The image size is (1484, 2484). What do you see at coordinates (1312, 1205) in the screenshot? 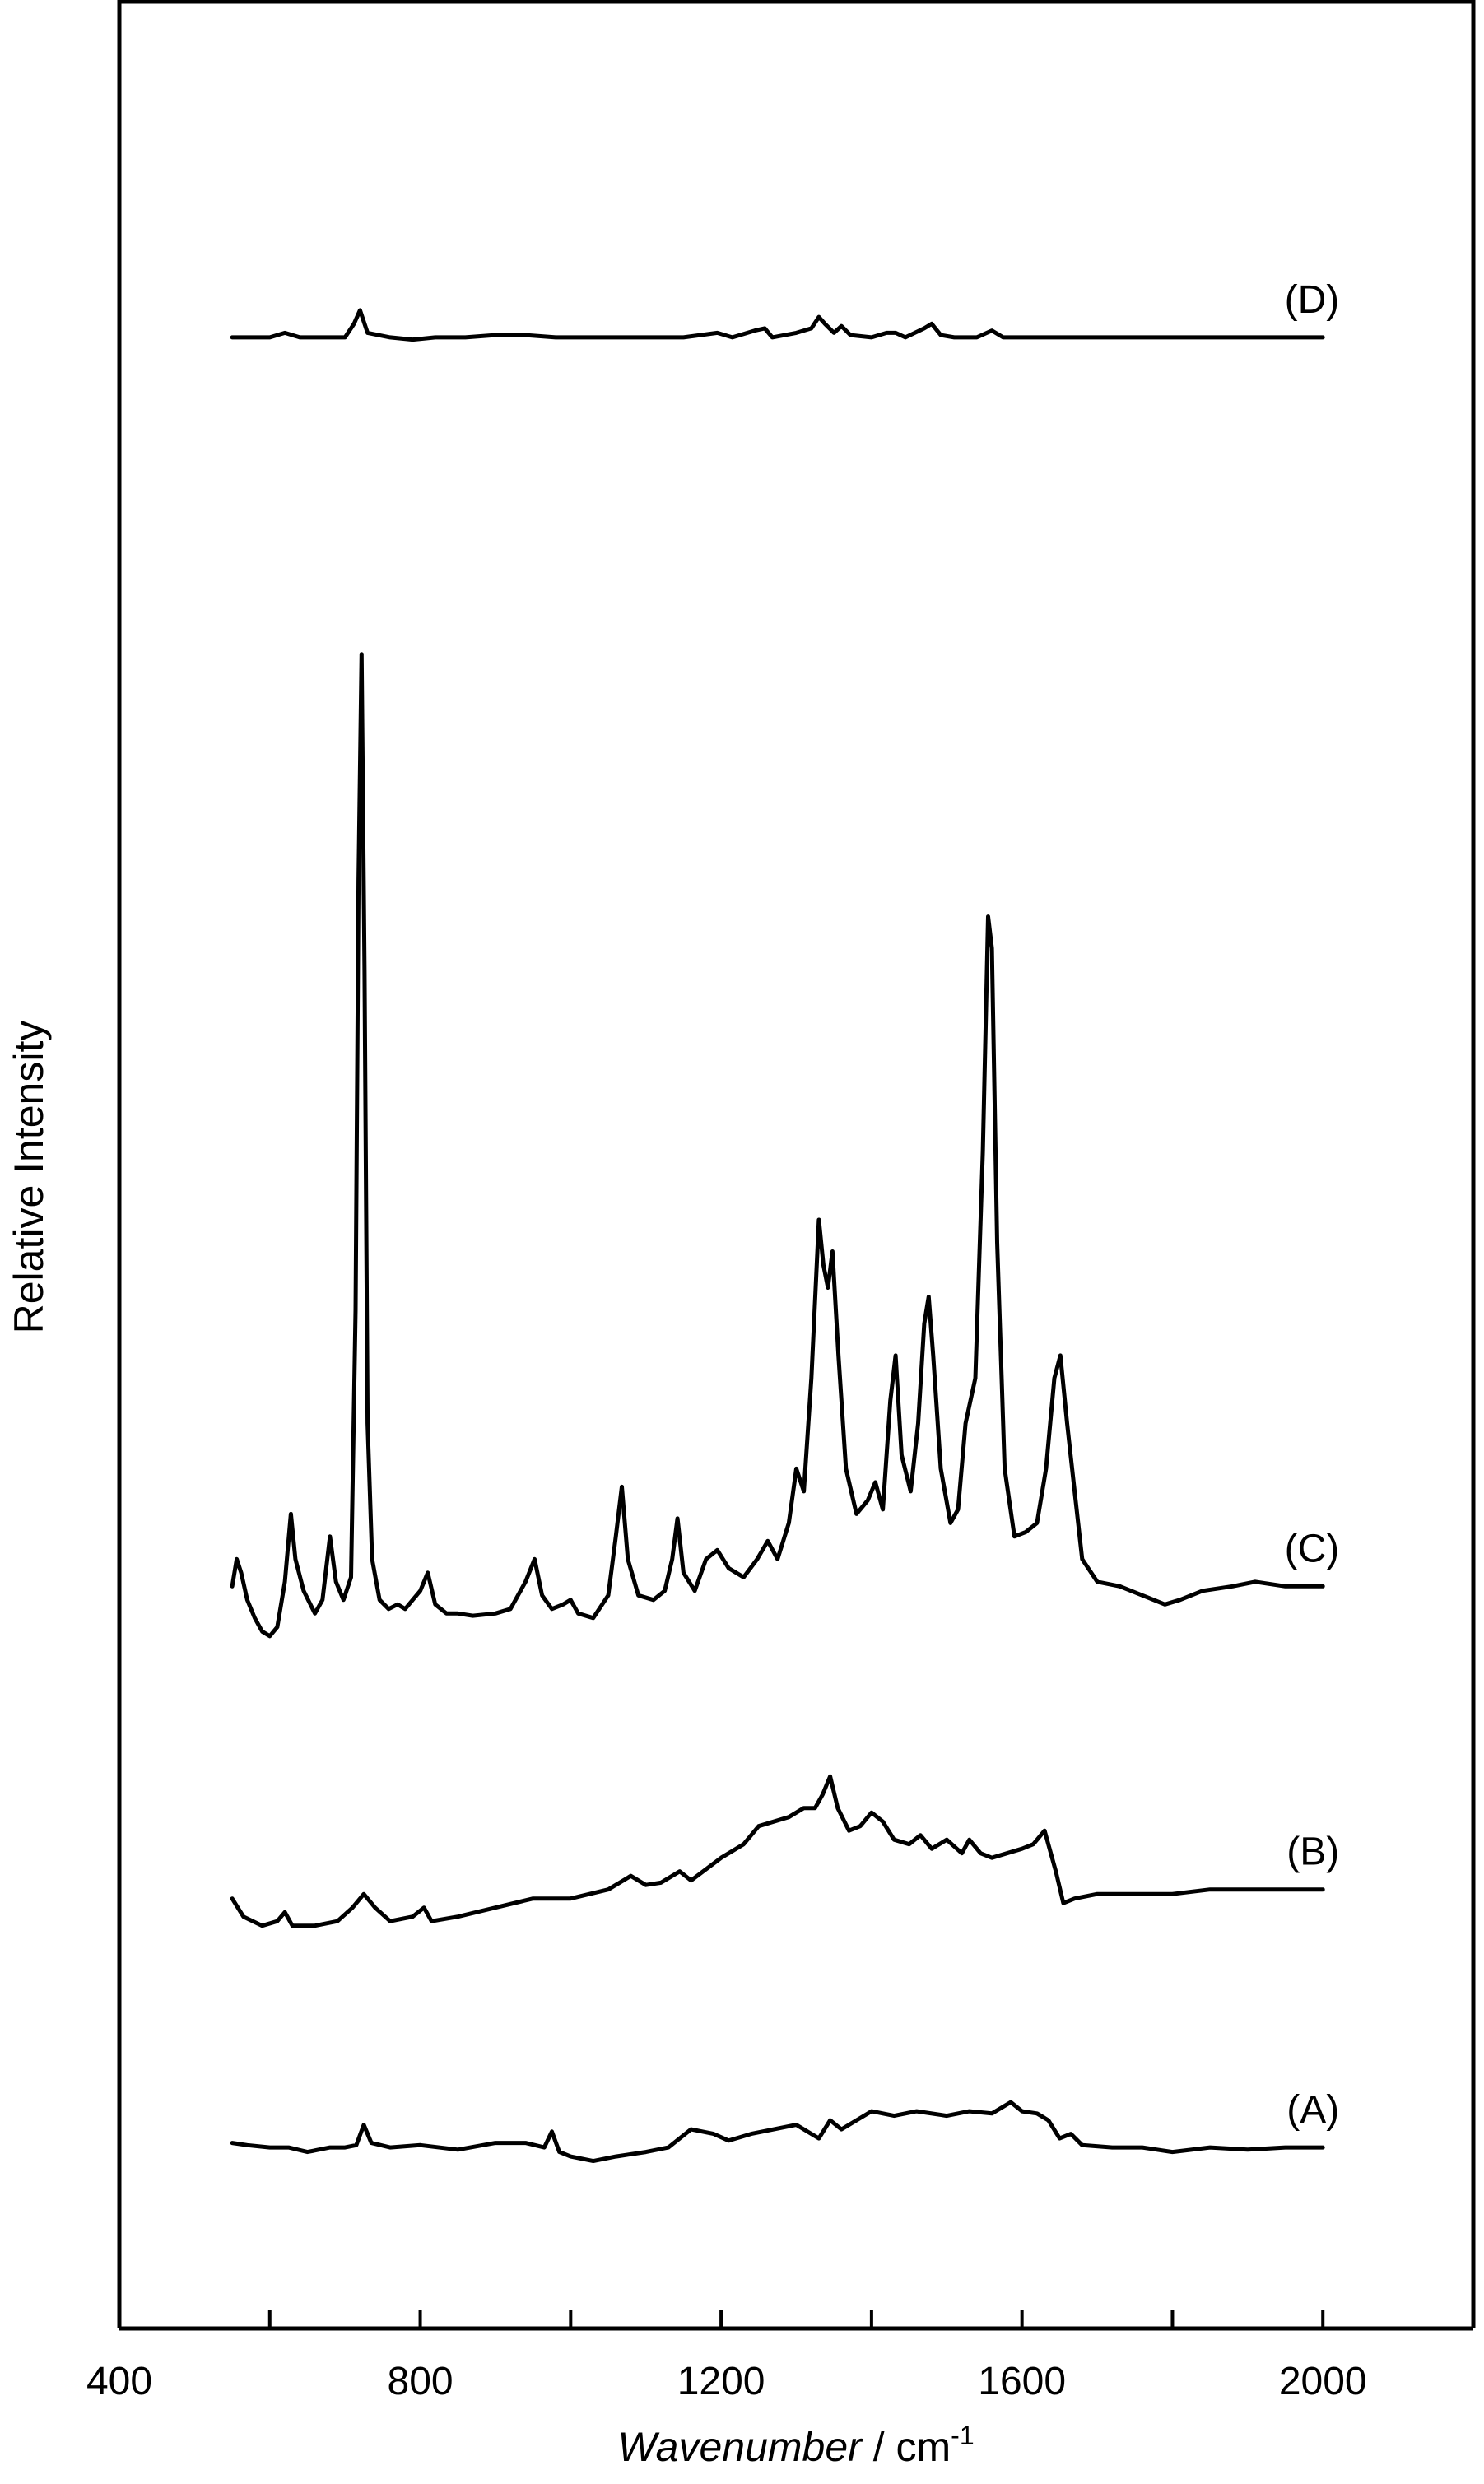
I see `series-labels: (A) (B) (C) (D)` at bounding box center [1312, 1205].